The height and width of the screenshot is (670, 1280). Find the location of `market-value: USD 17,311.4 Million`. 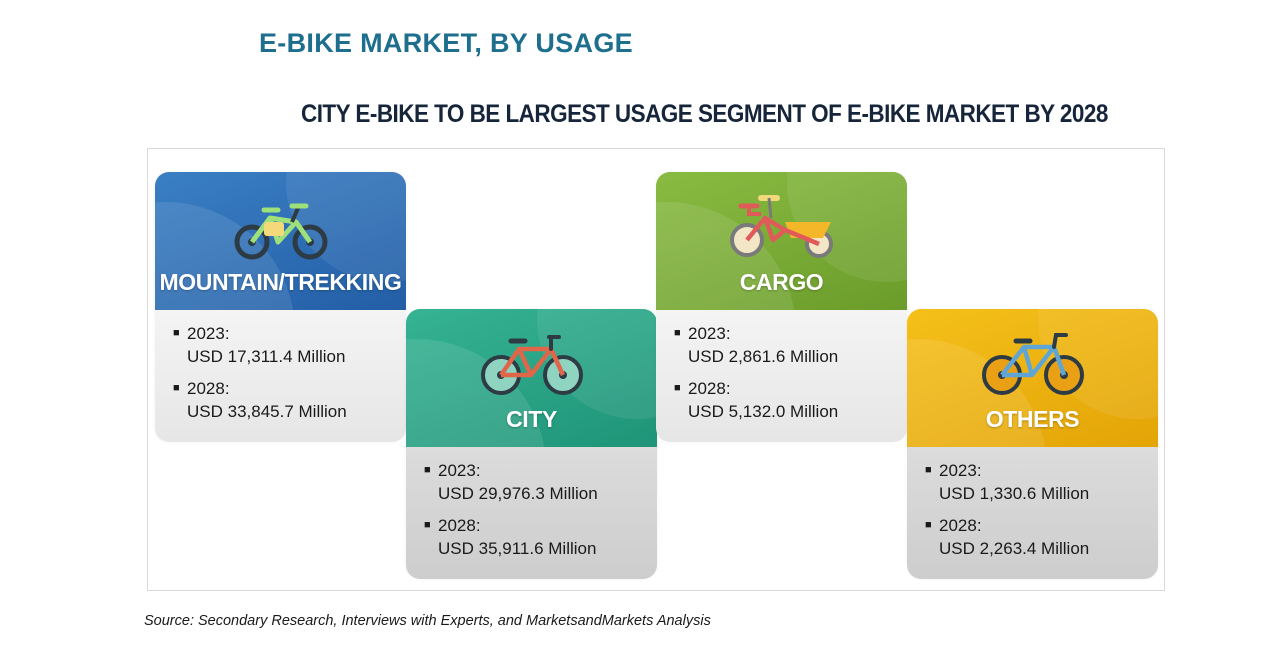

market-value: USD 17,311.4 Million is located at coordinates (266, 356).